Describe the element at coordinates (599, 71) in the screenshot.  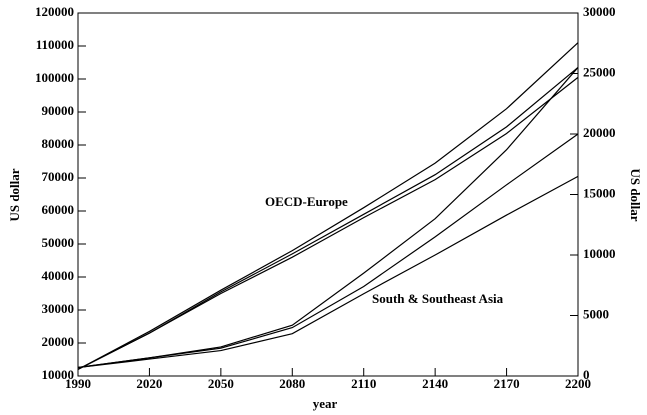
I see `y2-tick-label: 25000` at that location.